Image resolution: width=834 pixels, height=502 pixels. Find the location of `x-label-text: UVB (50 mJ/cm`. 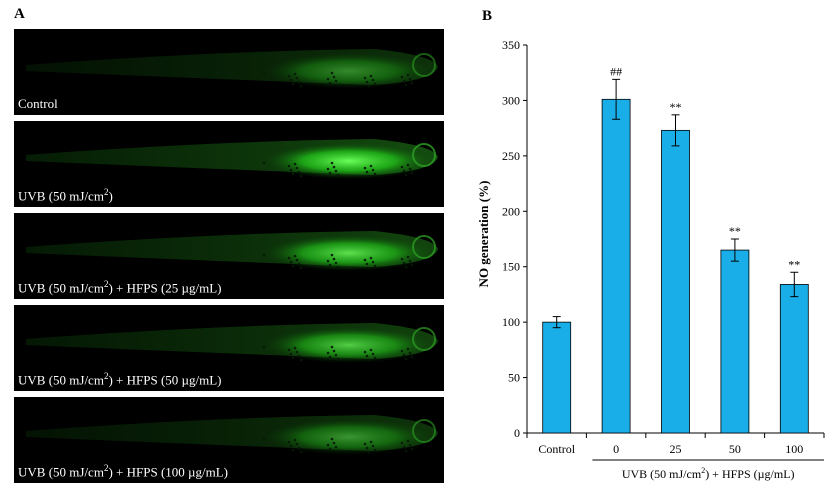

x-label-text: UVB (50 mJ/cm is located at coordinates (662, 474).